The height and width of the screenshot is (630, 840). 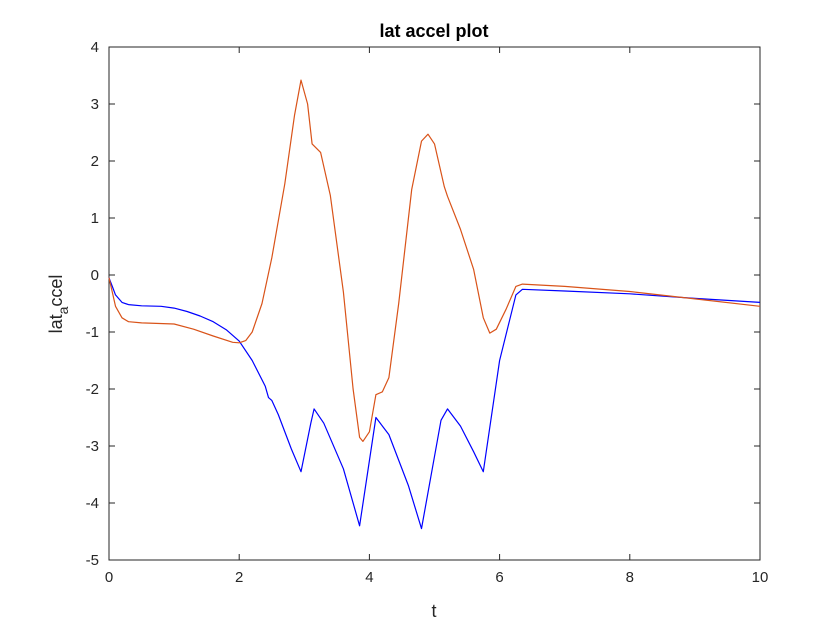 What do you see at coordinates (433, 611) in the screenshot?
I see `x-axis-label: t` at bounding box center [433, 611].